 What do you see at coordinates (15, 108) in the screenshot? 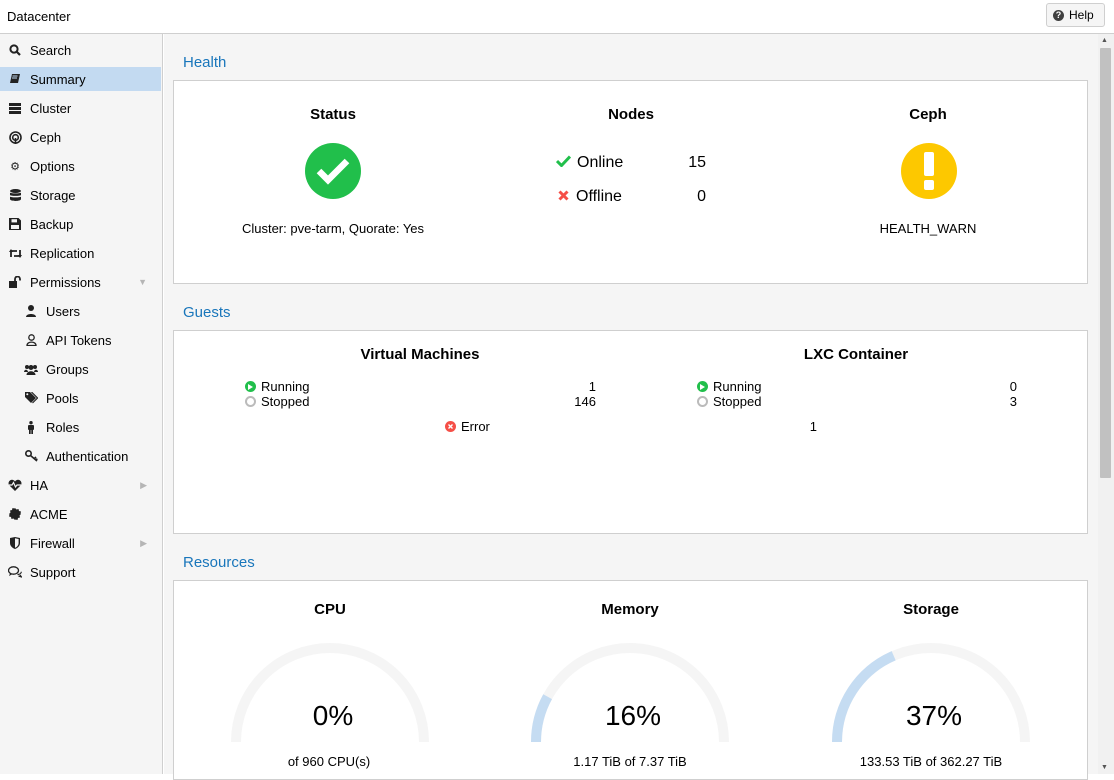
I see `server-icon` at bounding box center [15, 108].